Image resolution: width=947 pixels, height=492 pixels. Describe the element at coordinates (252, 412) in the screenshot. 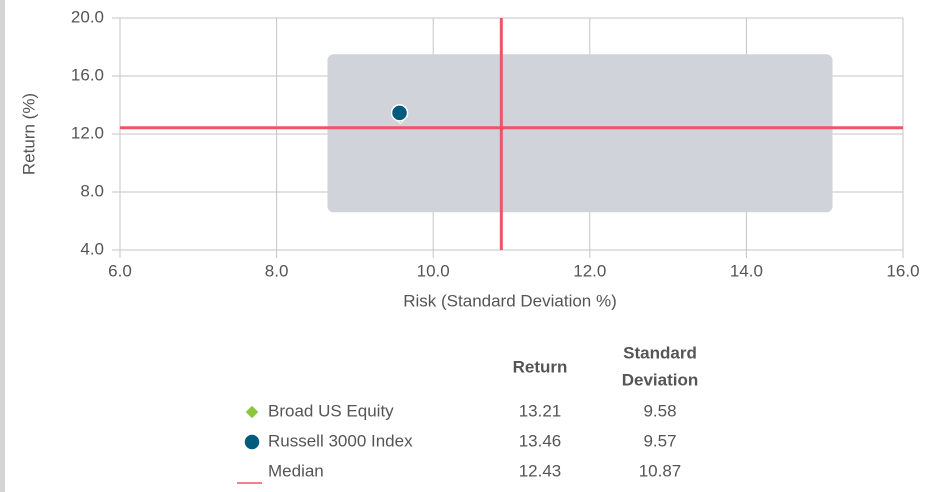

I see `diamond-marker` at that location.